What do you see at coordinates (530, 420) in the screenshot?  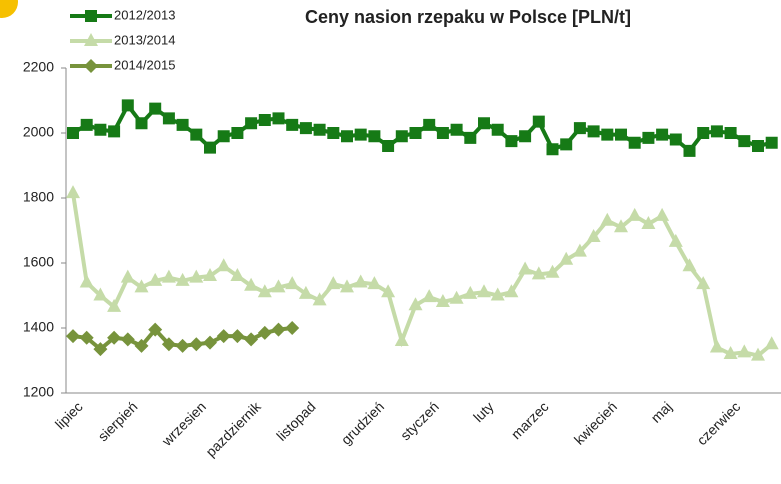 I see `x-tick-label: marzec` at bounding box center [530, 420].